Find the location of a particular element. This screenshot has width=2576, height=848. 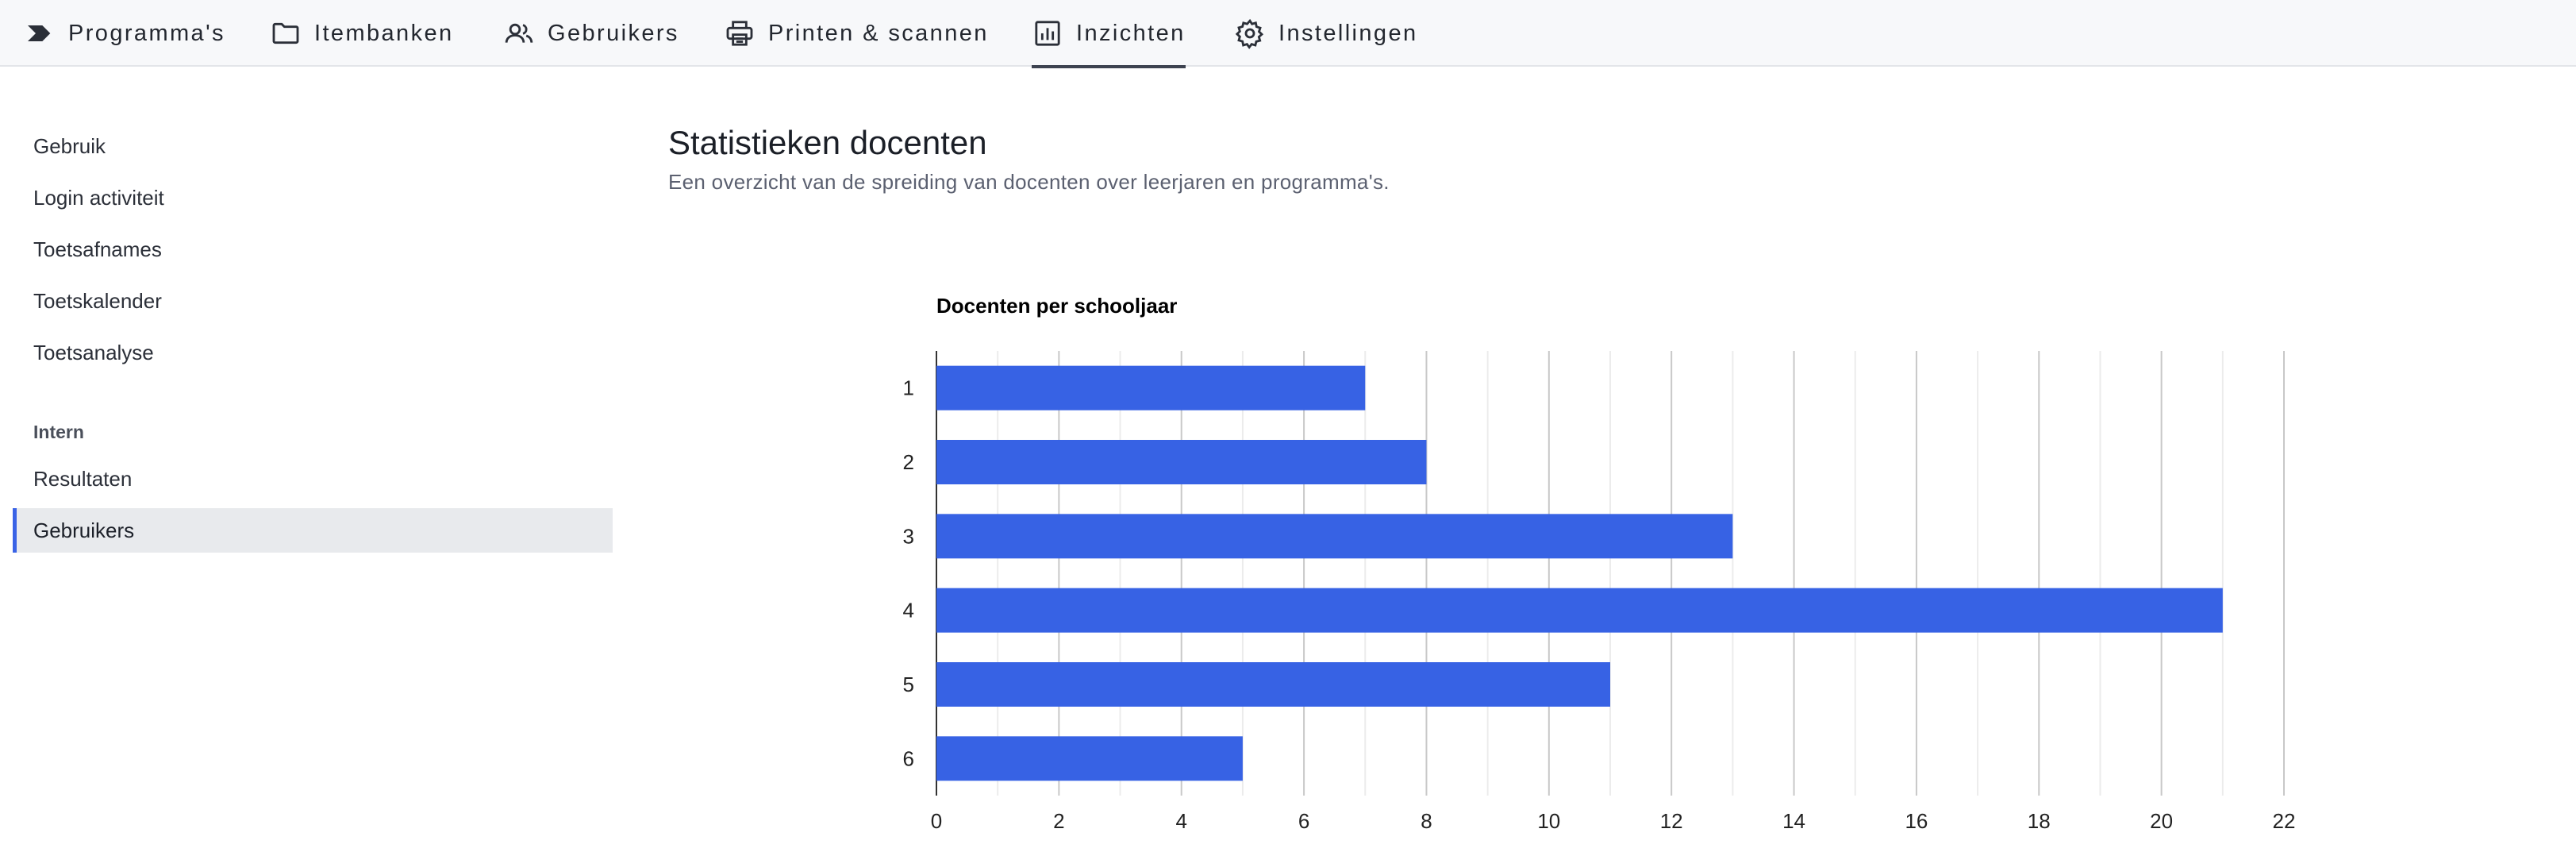

programs-icon is located at coordinates (39, 33).